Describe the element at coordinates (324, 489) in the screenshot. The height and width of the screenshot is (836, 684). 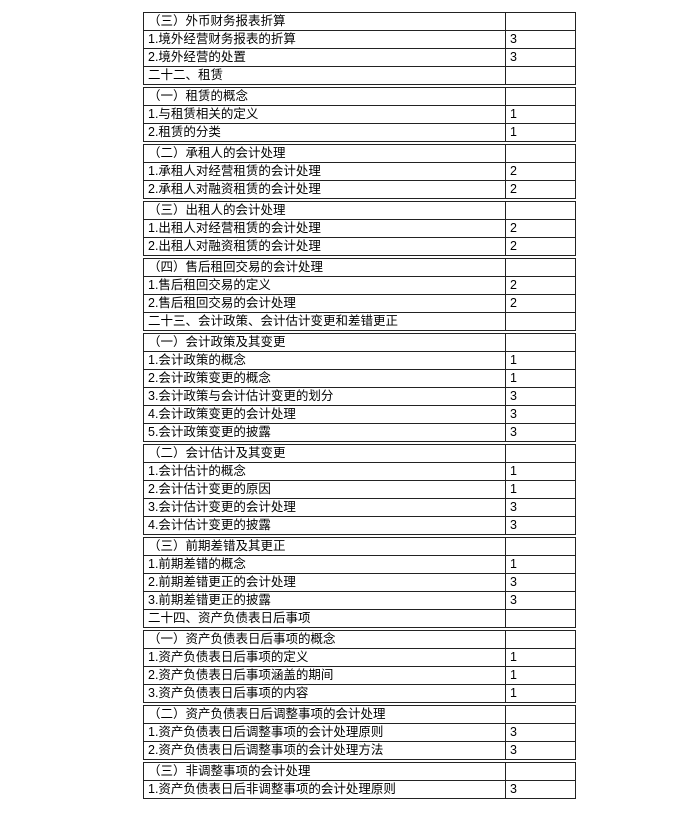
I see `topic-cell: 2.会计估计变更的原因` at that location.